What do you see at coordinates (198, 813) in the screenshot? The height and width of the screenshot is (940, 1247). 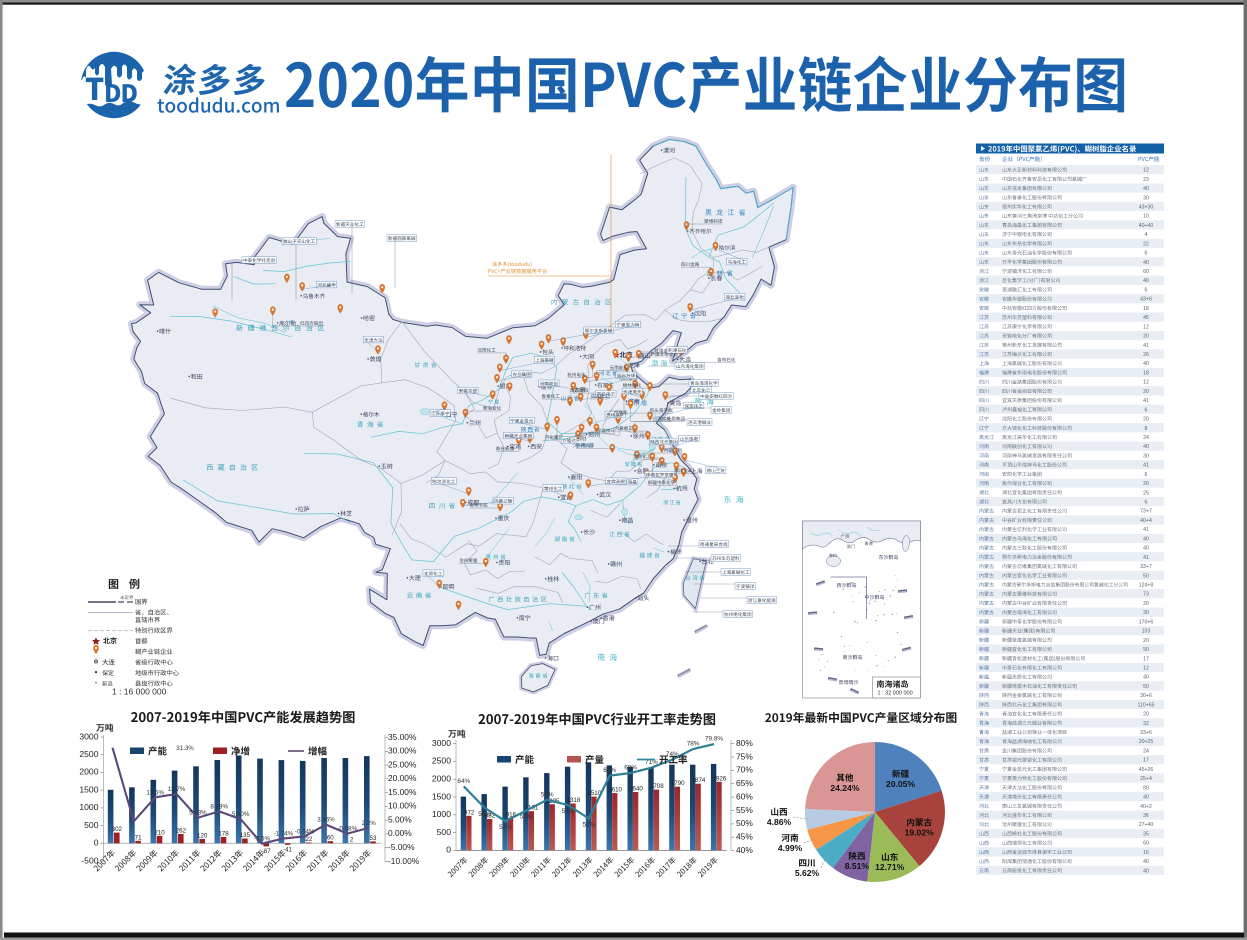 I see `svg-text: 5.53%` at bounding box center [198, 813].